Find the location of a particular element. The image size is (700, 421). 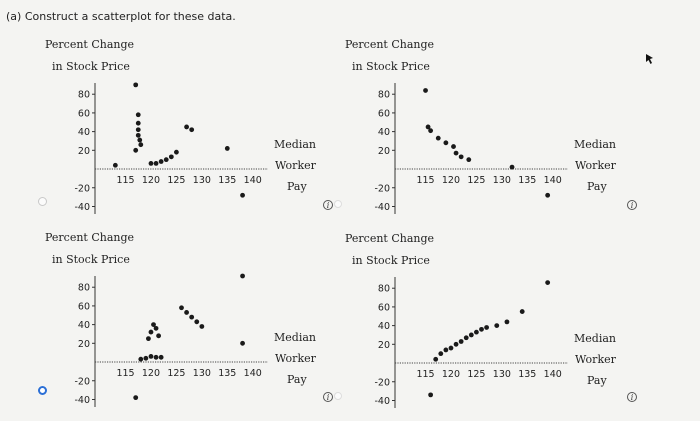

x-axis-label: Median is located at coordinates (595, 338).